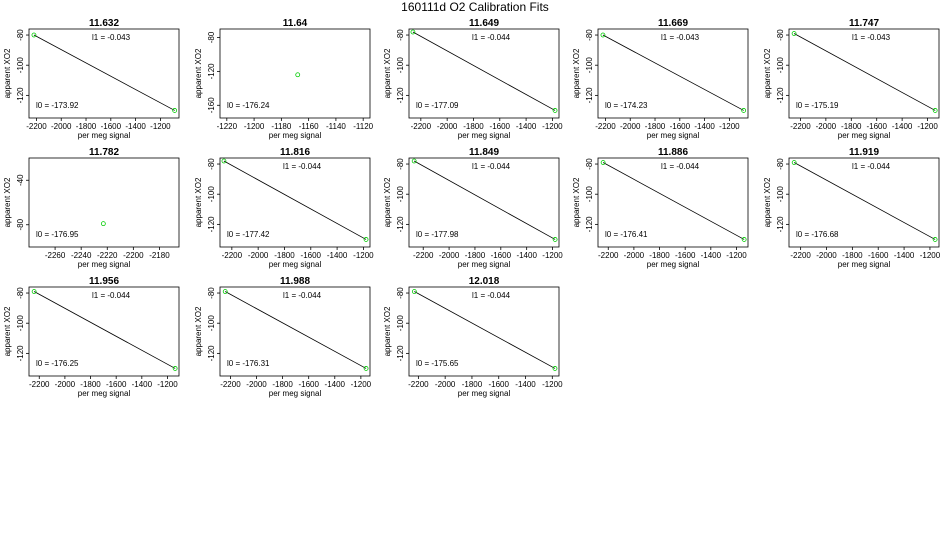 Image resolution: width=950 pixels, height=555 pixels. Describe the element at coordinates (282, 384) in the screenshot. I see `x-tick-label: -1800` at that location.